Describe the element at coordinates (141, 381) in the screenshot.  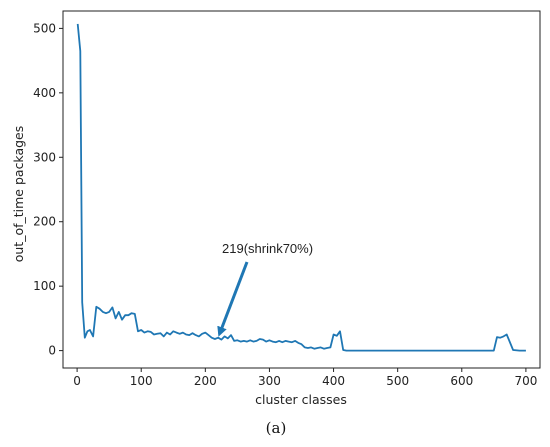
I see `x-tick-label: 100` at that location.